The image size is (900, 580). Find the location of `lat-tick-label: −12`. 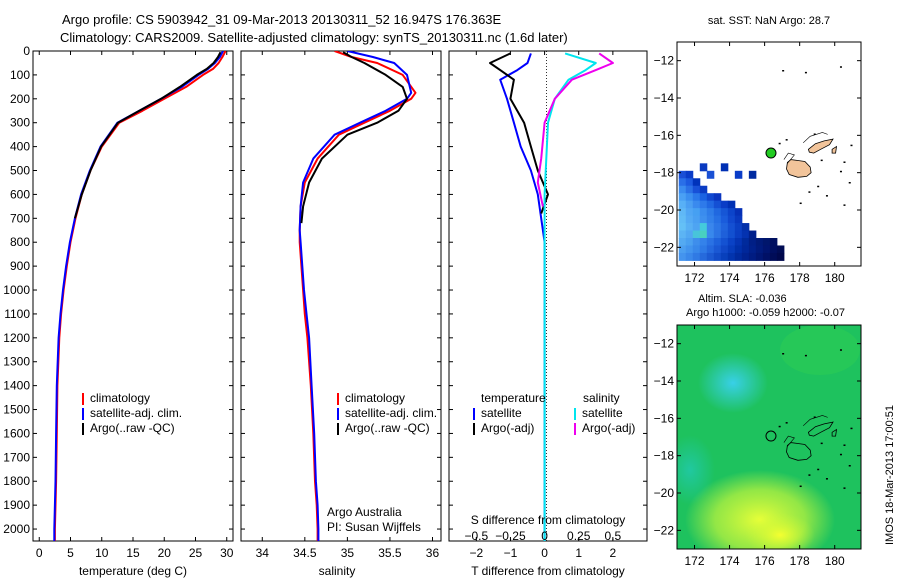

lat-tick-label: −12 is located at coordinates (664, 344).